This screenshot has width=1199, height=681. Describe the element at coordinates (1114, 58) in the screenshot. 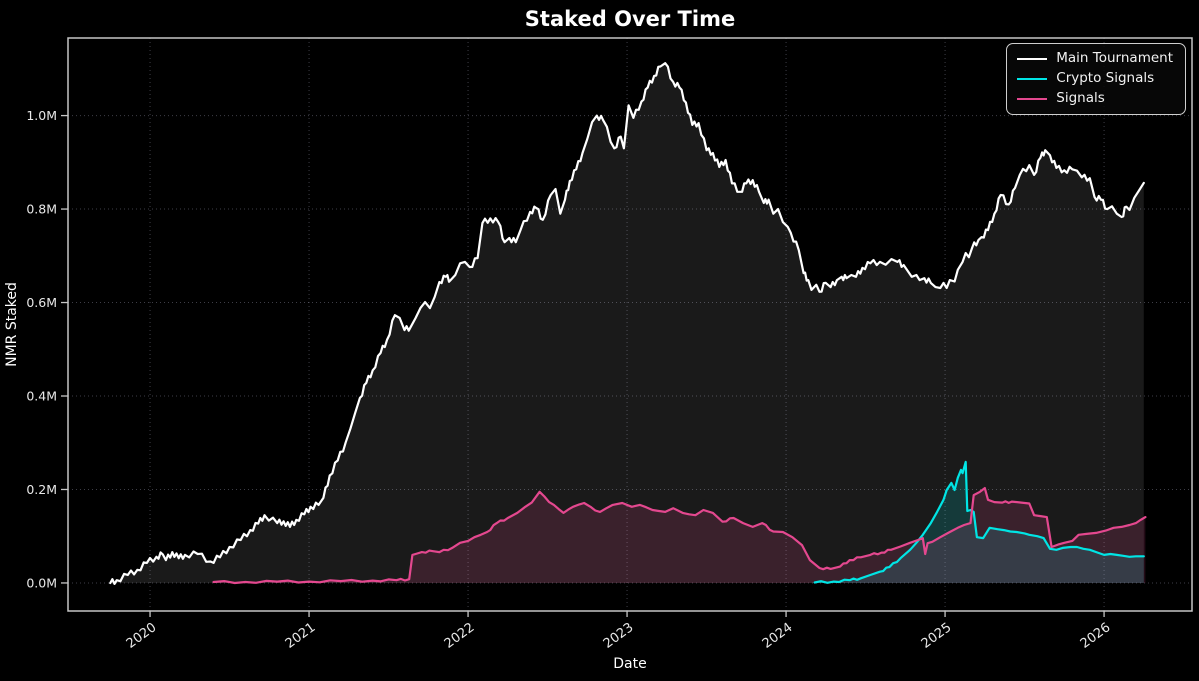

I see `legend-item-label: Main Tournament` at that location.